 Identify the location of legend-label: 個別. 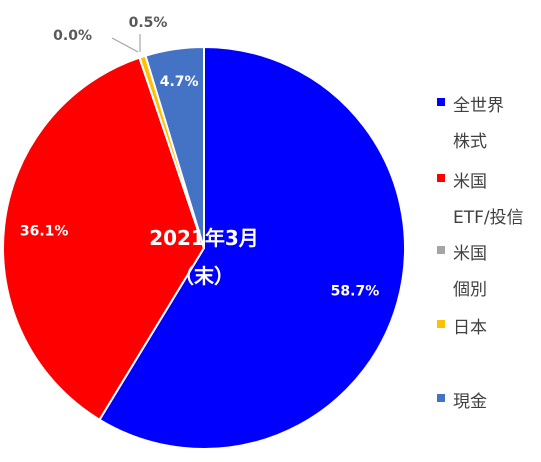
(470, 290).